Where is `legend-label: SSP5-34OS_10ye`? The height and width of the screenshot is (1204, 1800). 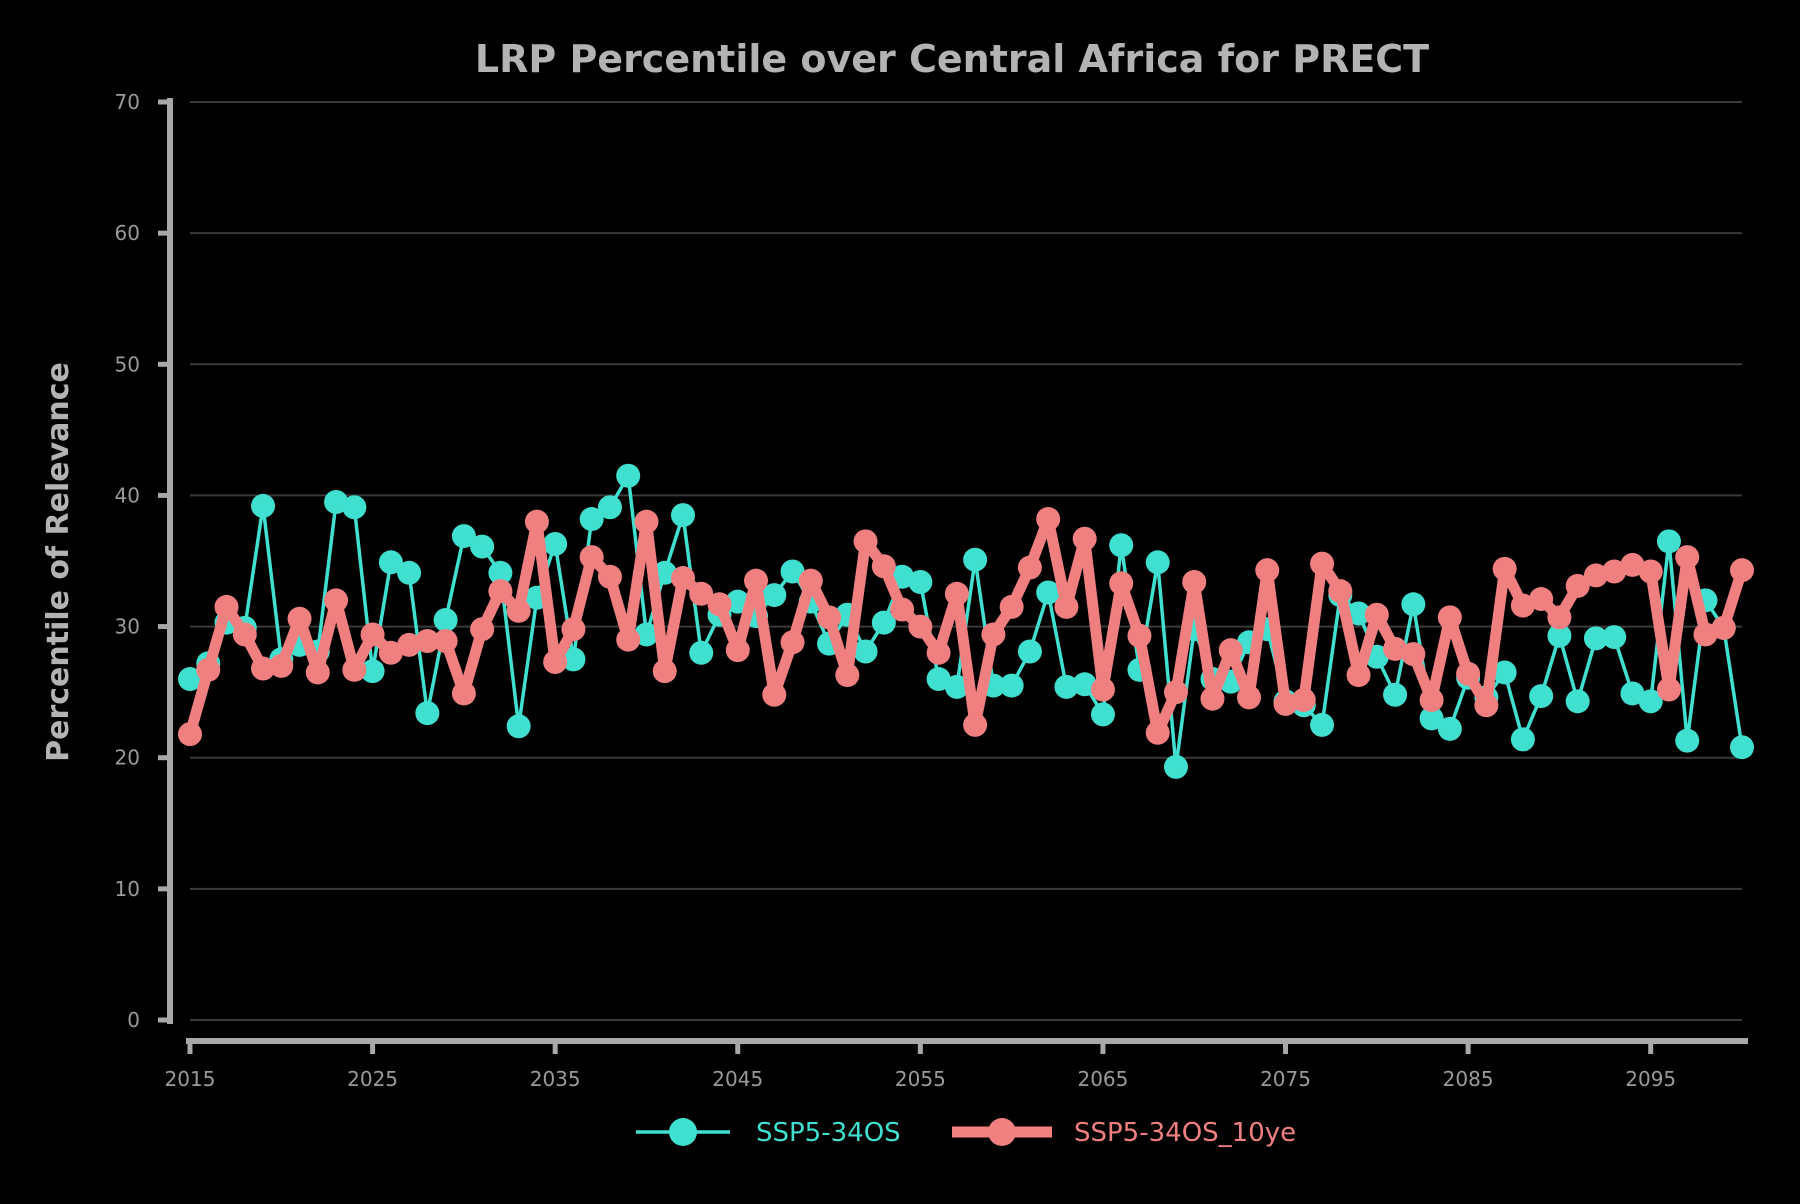 legend-label: SSP5-34OS_10ye is located at coordinates (1185, 1133).